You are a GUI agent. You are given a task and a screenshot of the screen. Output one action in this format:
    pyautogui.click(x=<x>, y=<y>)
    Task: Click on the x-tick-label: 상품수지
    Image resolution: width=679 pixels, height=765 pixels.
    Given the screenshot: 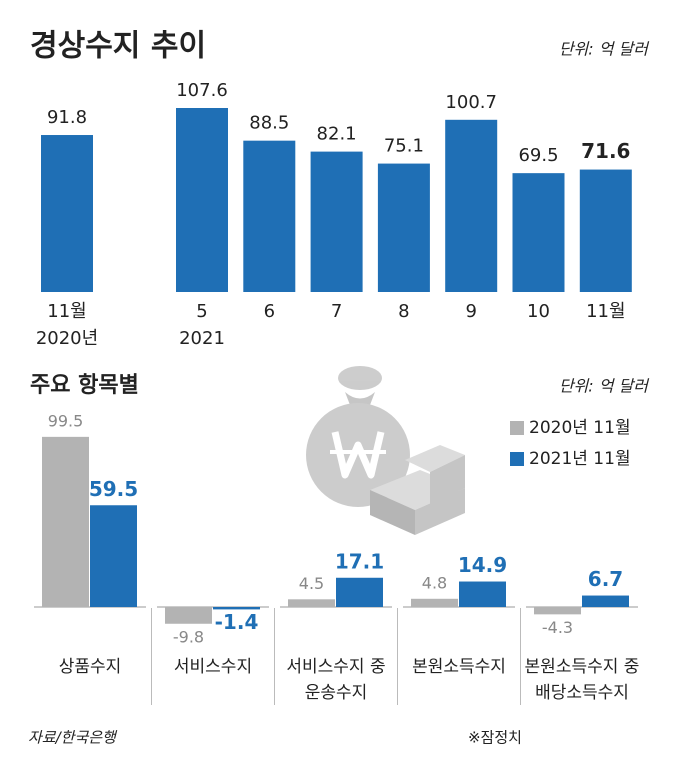 What is the action you would take?
    pyautogui.click(x=90, y=667)
    